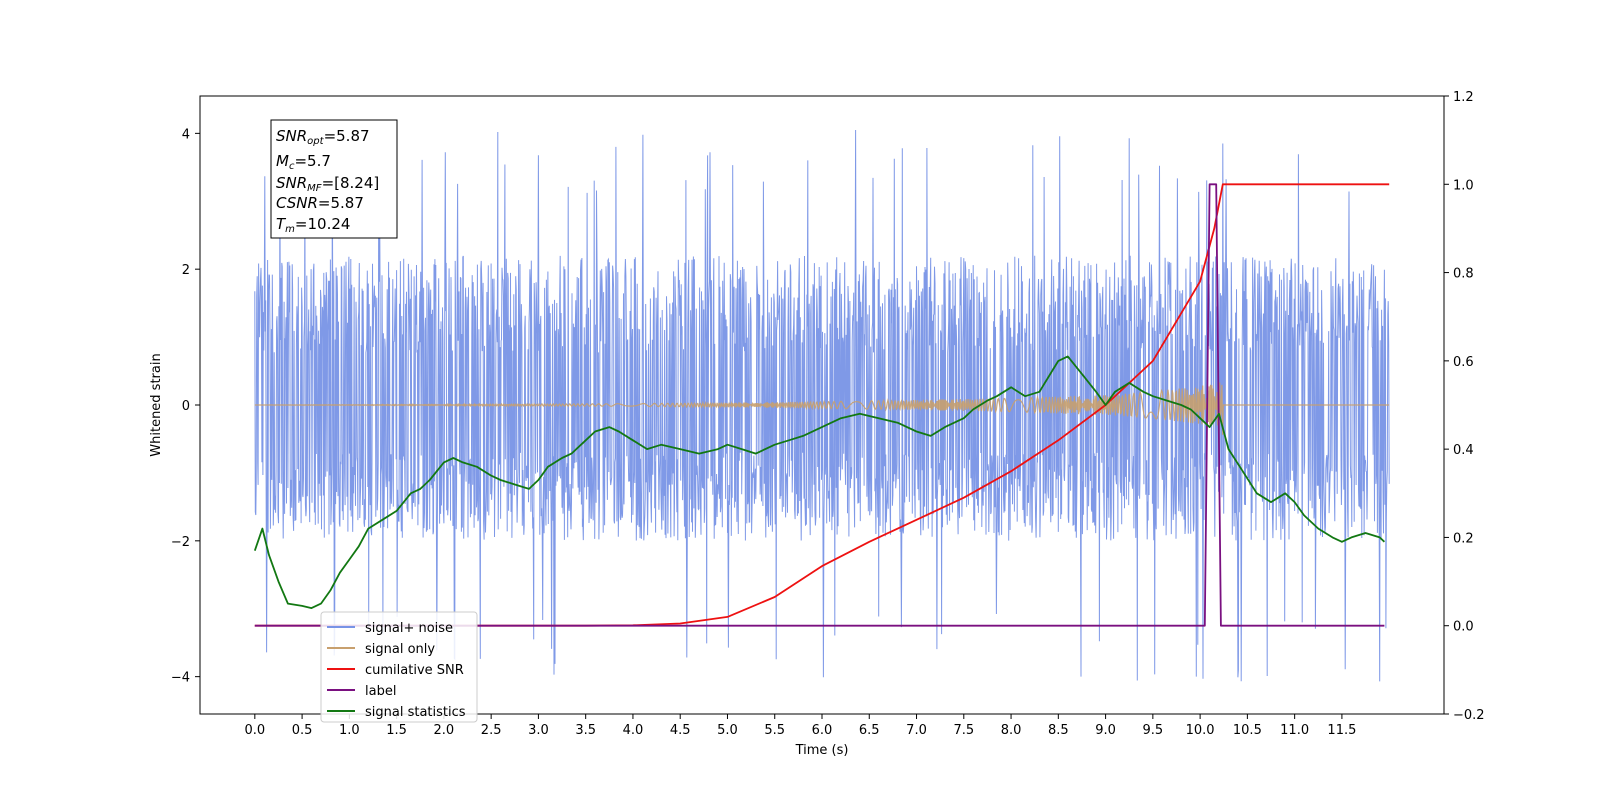  Describe the element at coordinates (415, 712) in the screenshot. I see `legend-label: signal statistics` at that location.